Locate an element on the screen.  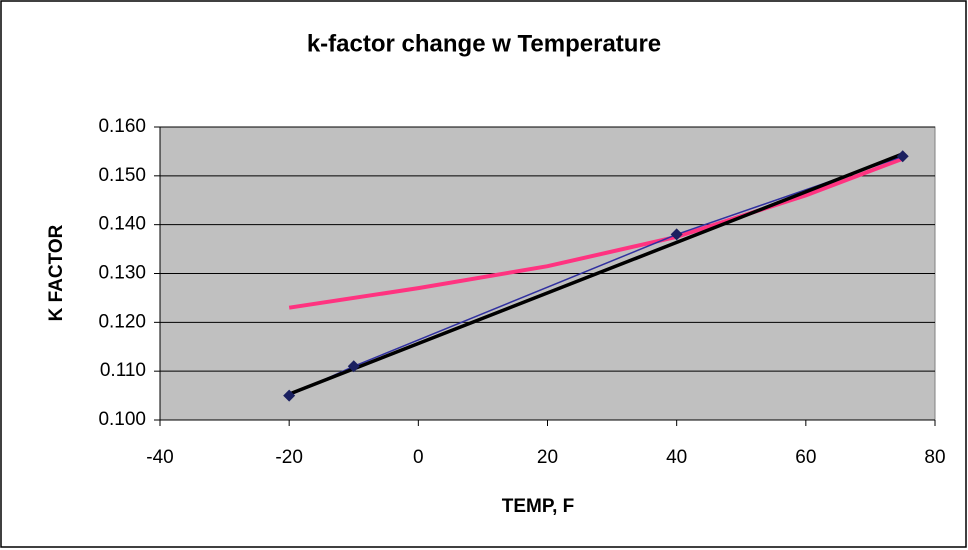
x-tick-label: -40 is located at coordinates (159, 457).